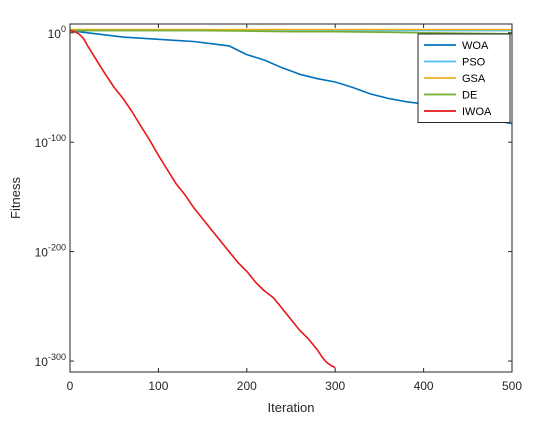  Describe the element at coordinates (291, 407) in the screenshot. I see `x-axis-title: Iteration` at that location.